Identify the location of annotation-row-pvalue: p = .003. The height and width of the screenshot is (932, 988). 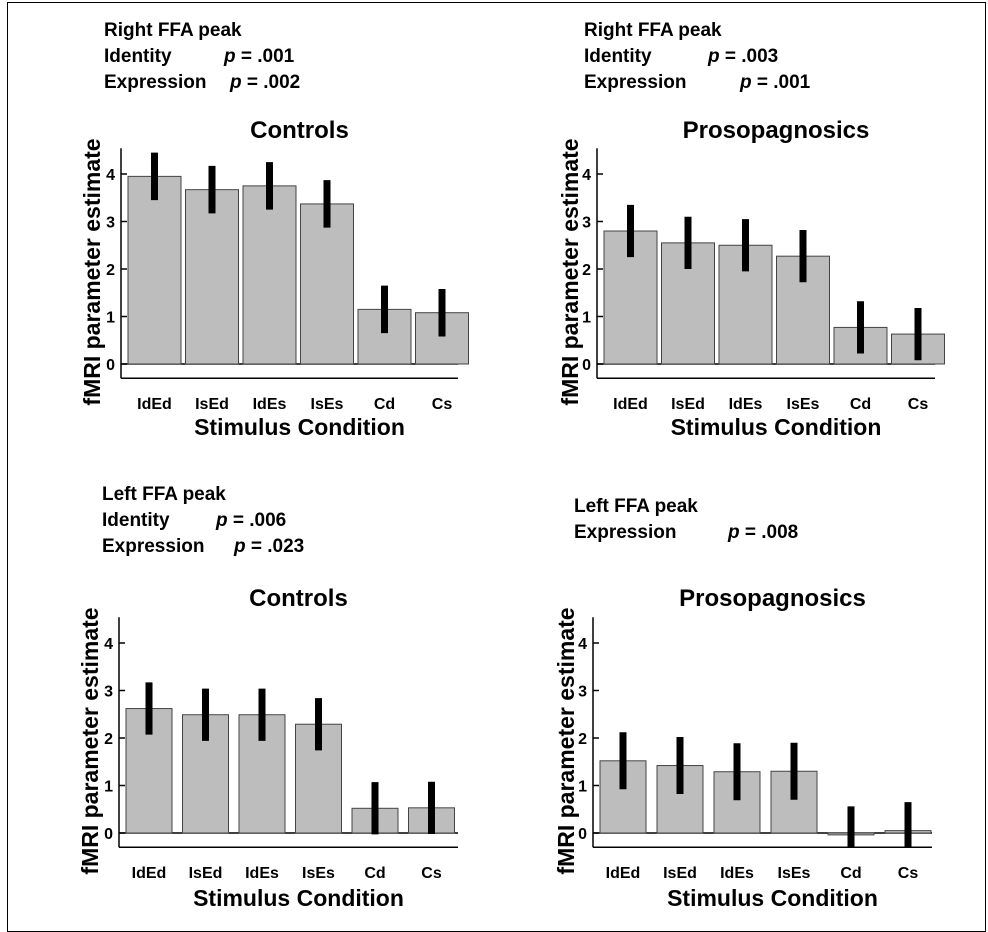
(743, 57).